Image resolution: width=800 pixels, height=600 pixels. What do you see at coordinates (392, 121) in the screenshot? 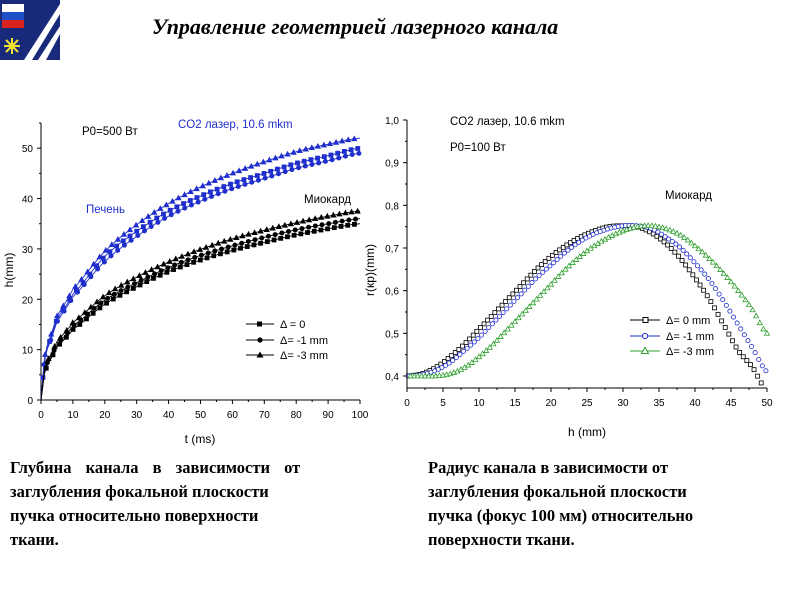
I see `radius-y-tick-label: 1,0` at bounding box center [392, 121].